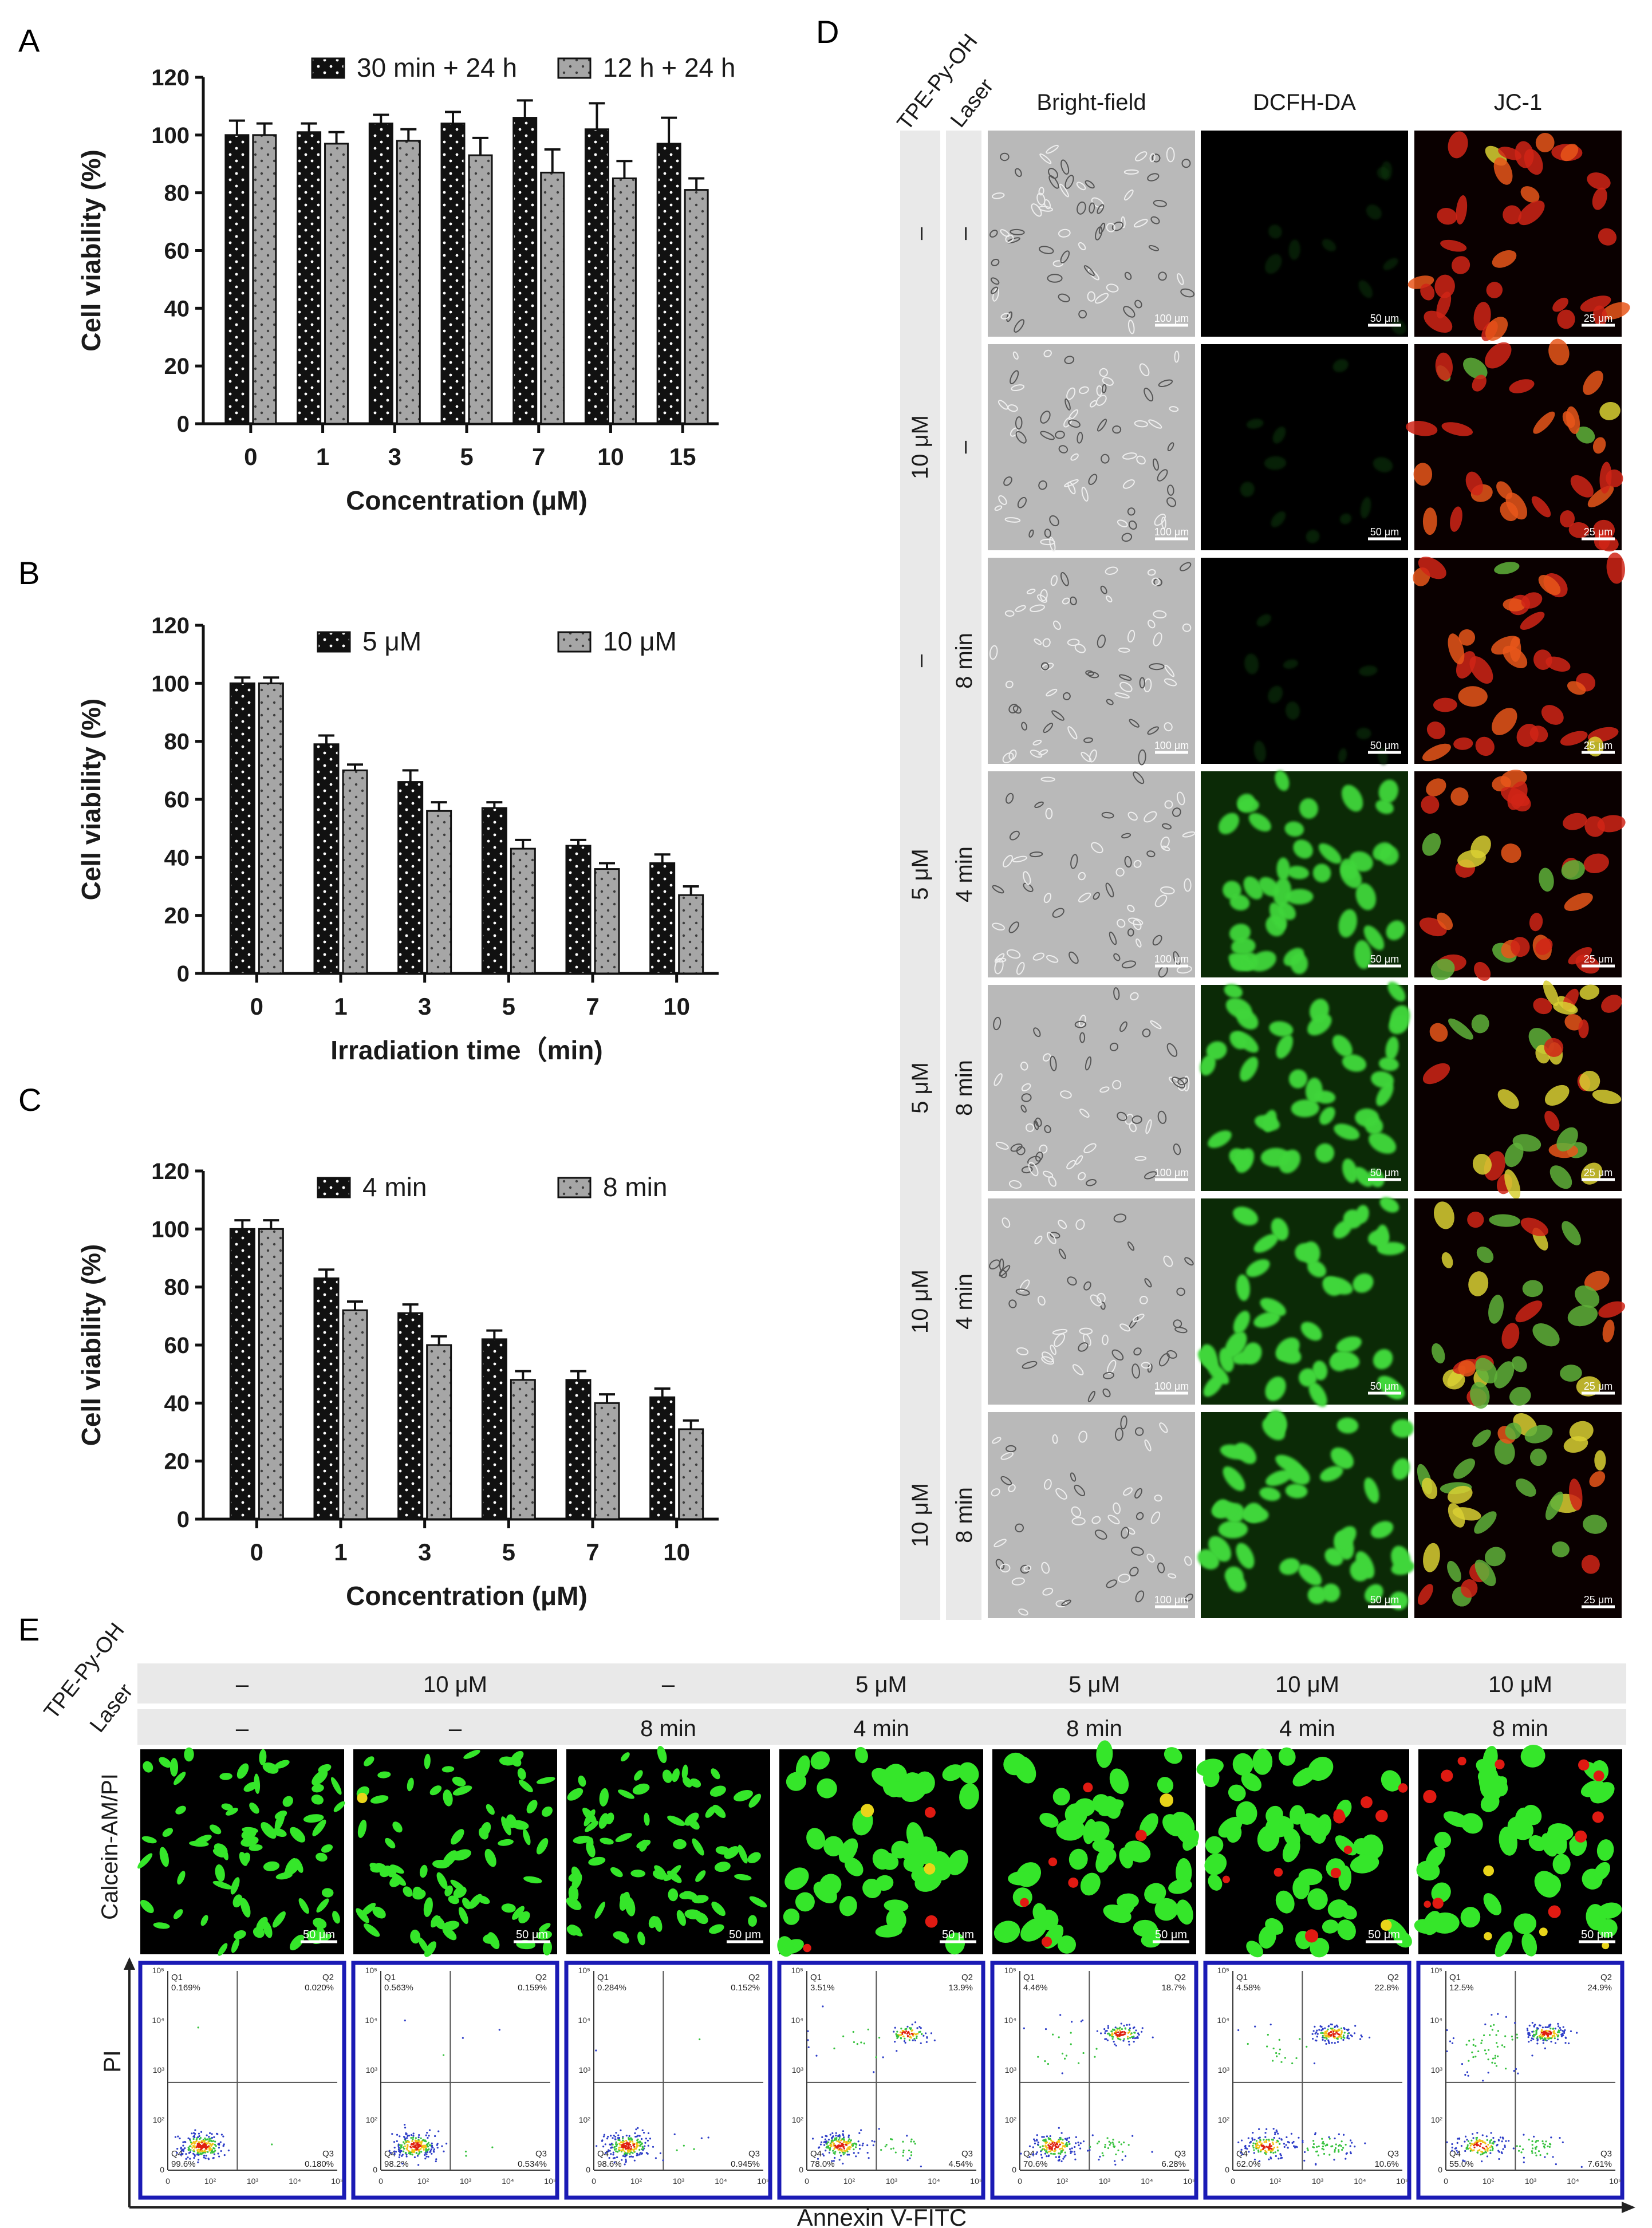 This screenshot has width=1652, height=2228. Describe the element at coordinates (679, 2181) in the screenshot. I see `flow-x-tick: 10³` at that location.